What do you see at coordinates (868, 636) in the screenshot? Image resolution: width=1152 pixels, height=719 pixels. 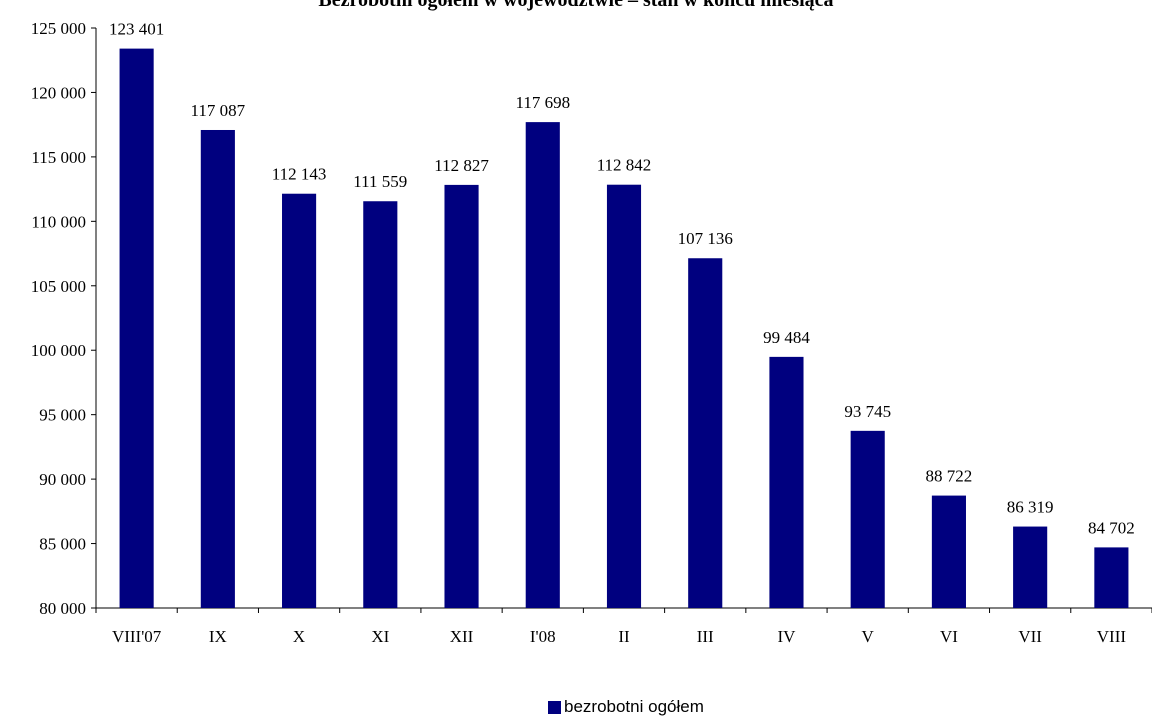 I see `x-tick-label: V` at bounding box center [868, 636].